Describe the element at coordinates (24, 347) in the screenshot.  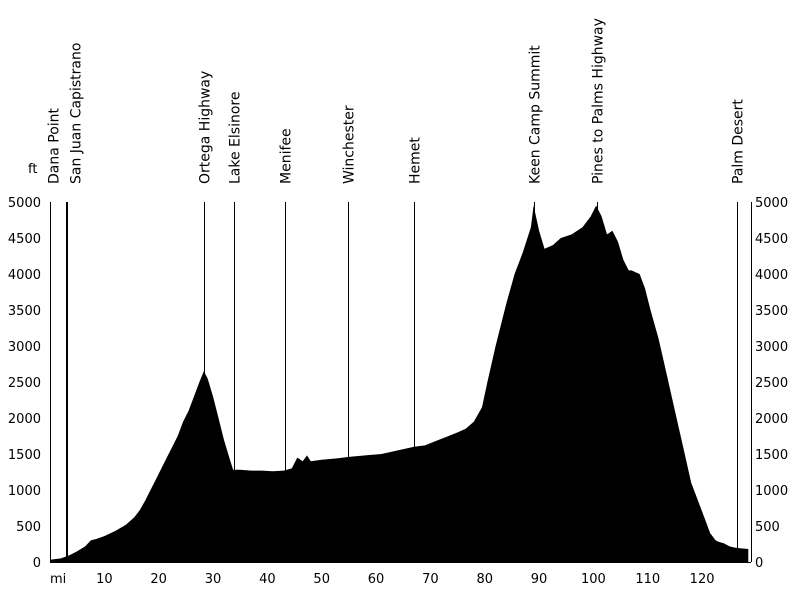
I see `y-tick-label-left: 3000` at that location.